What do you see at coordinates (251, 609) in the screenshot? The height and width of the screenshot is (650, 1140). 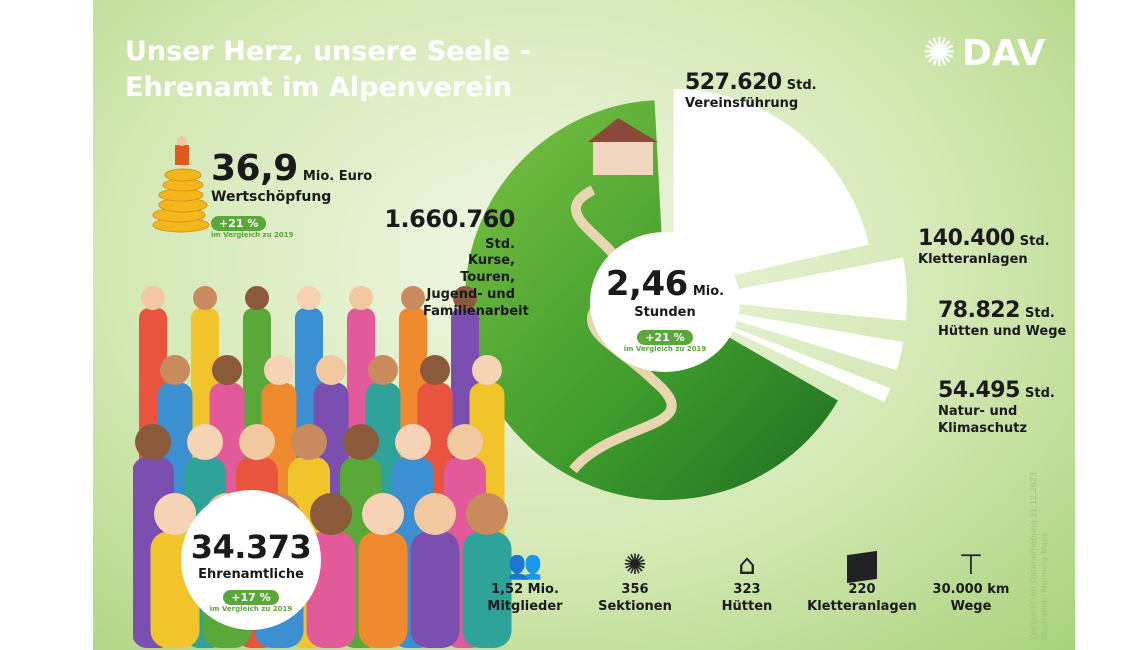 I see `volunteers-compare: im Vergleich zu 2019` at bounding box center [251, 609].